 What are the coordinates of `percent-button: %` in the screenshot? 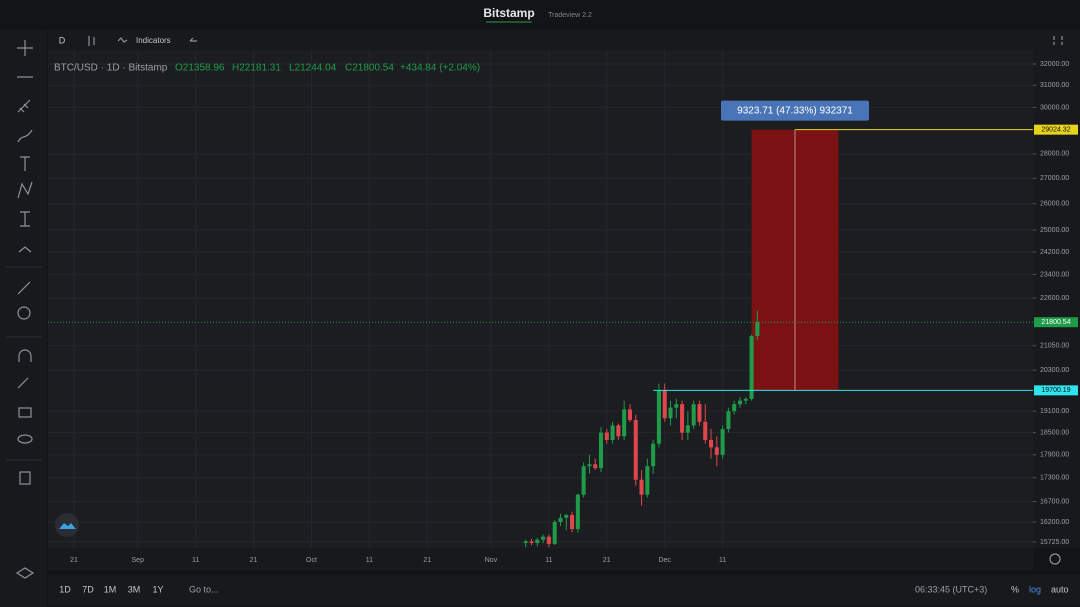 It's located at (1015, 589).